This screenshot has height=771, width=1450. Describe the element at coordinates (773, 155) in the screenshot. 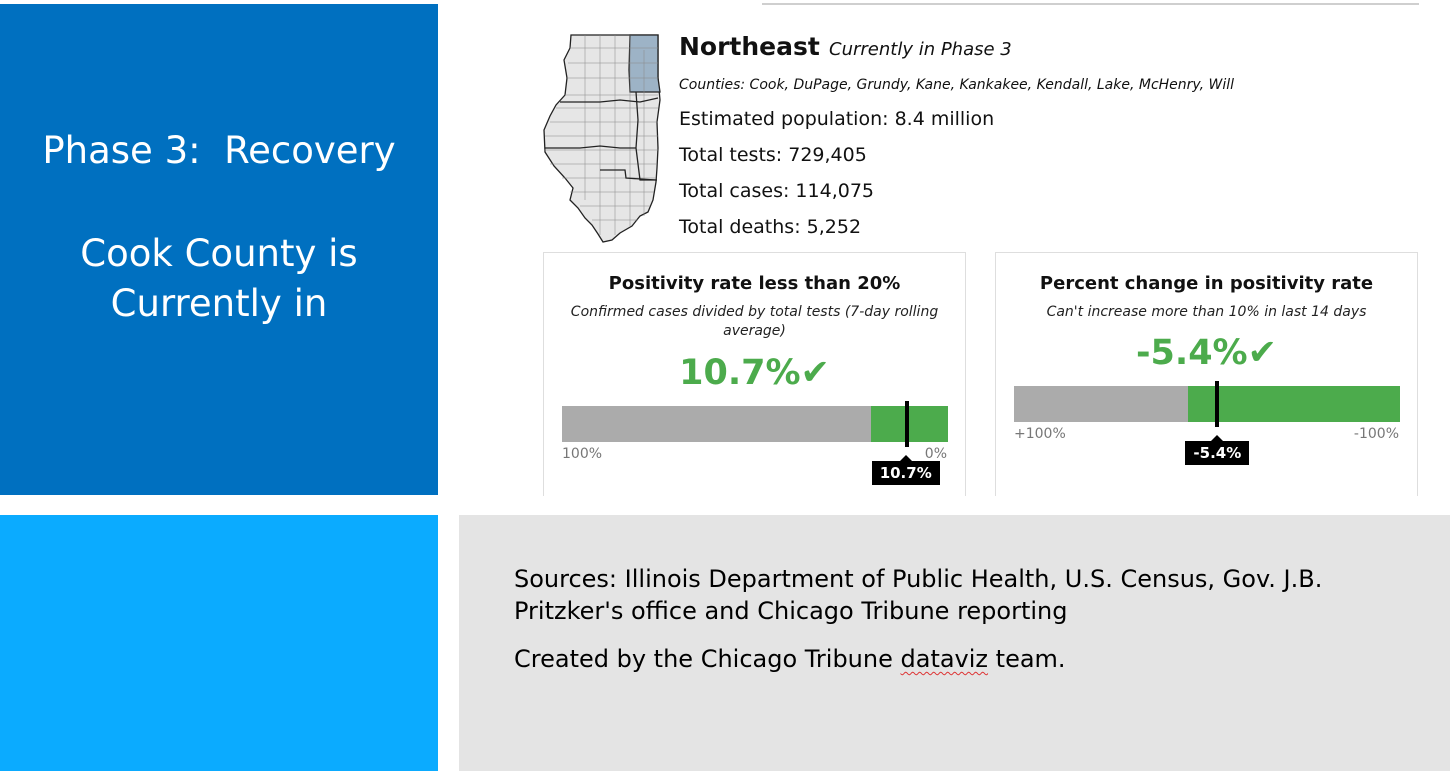

I see `tests-stat: Total tests: 729,405` at that location.